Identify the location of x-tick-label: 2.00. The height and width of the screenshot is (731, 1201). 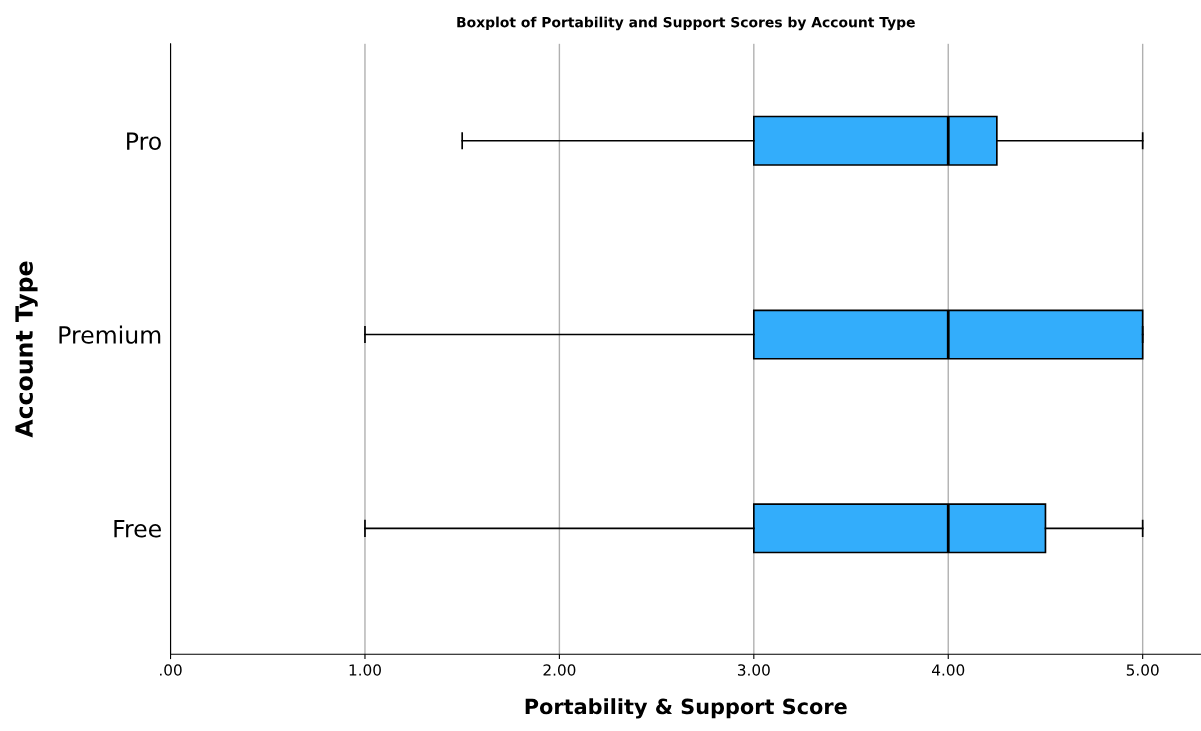
(559, 670).